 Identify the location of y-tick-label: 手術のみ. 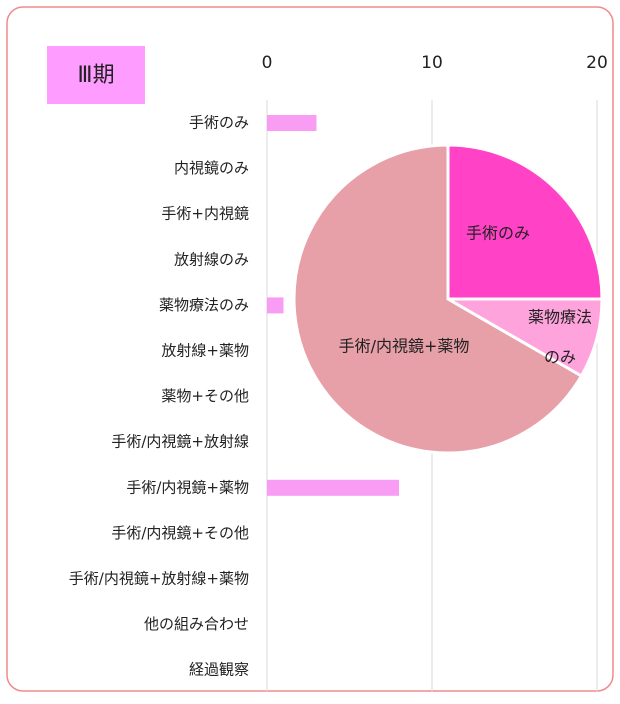
(219, 123).